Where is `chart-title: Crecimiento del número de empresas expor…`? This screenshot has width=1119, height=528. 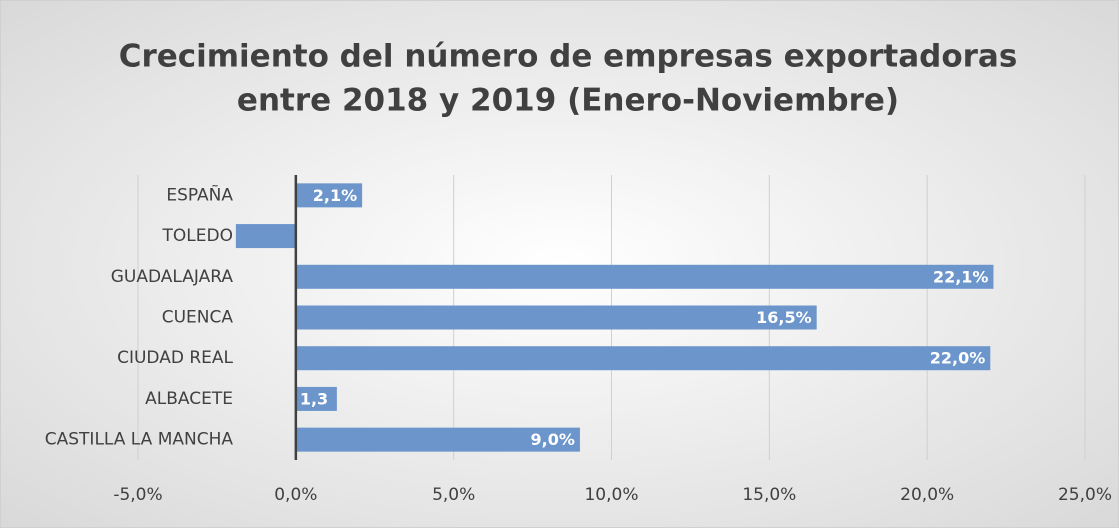
chart-title: Crecimiento del número de empresas expor… is located at coordinates (568, 57).